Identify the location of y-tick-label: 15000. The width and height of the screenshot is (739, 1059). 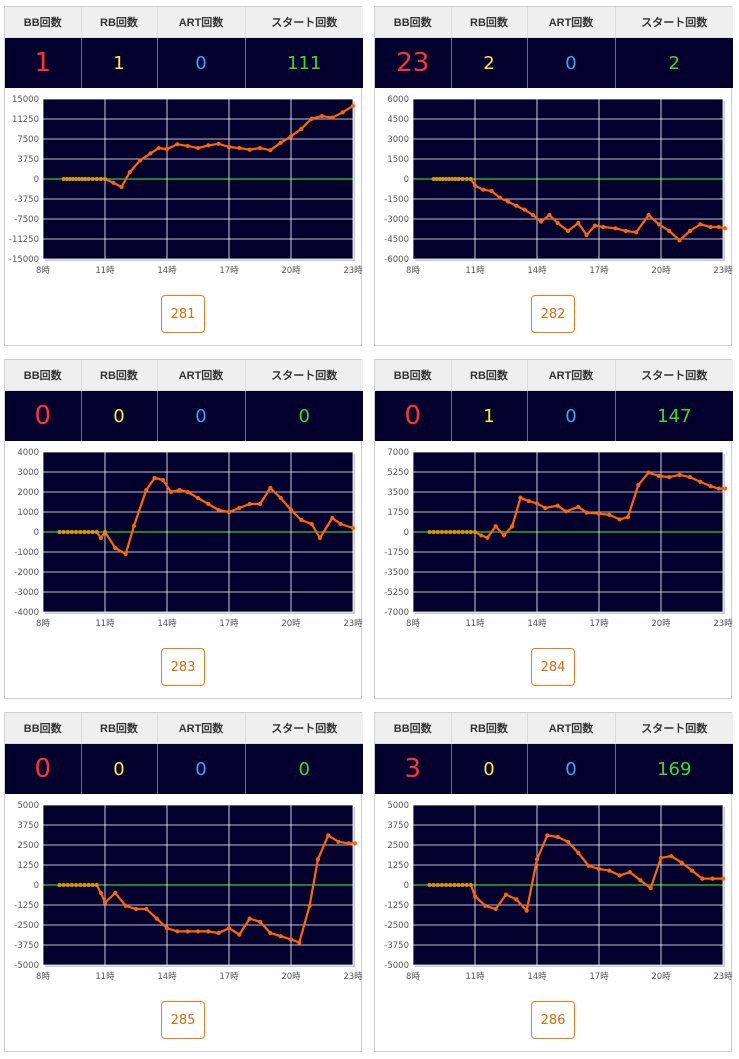
(25, 100).